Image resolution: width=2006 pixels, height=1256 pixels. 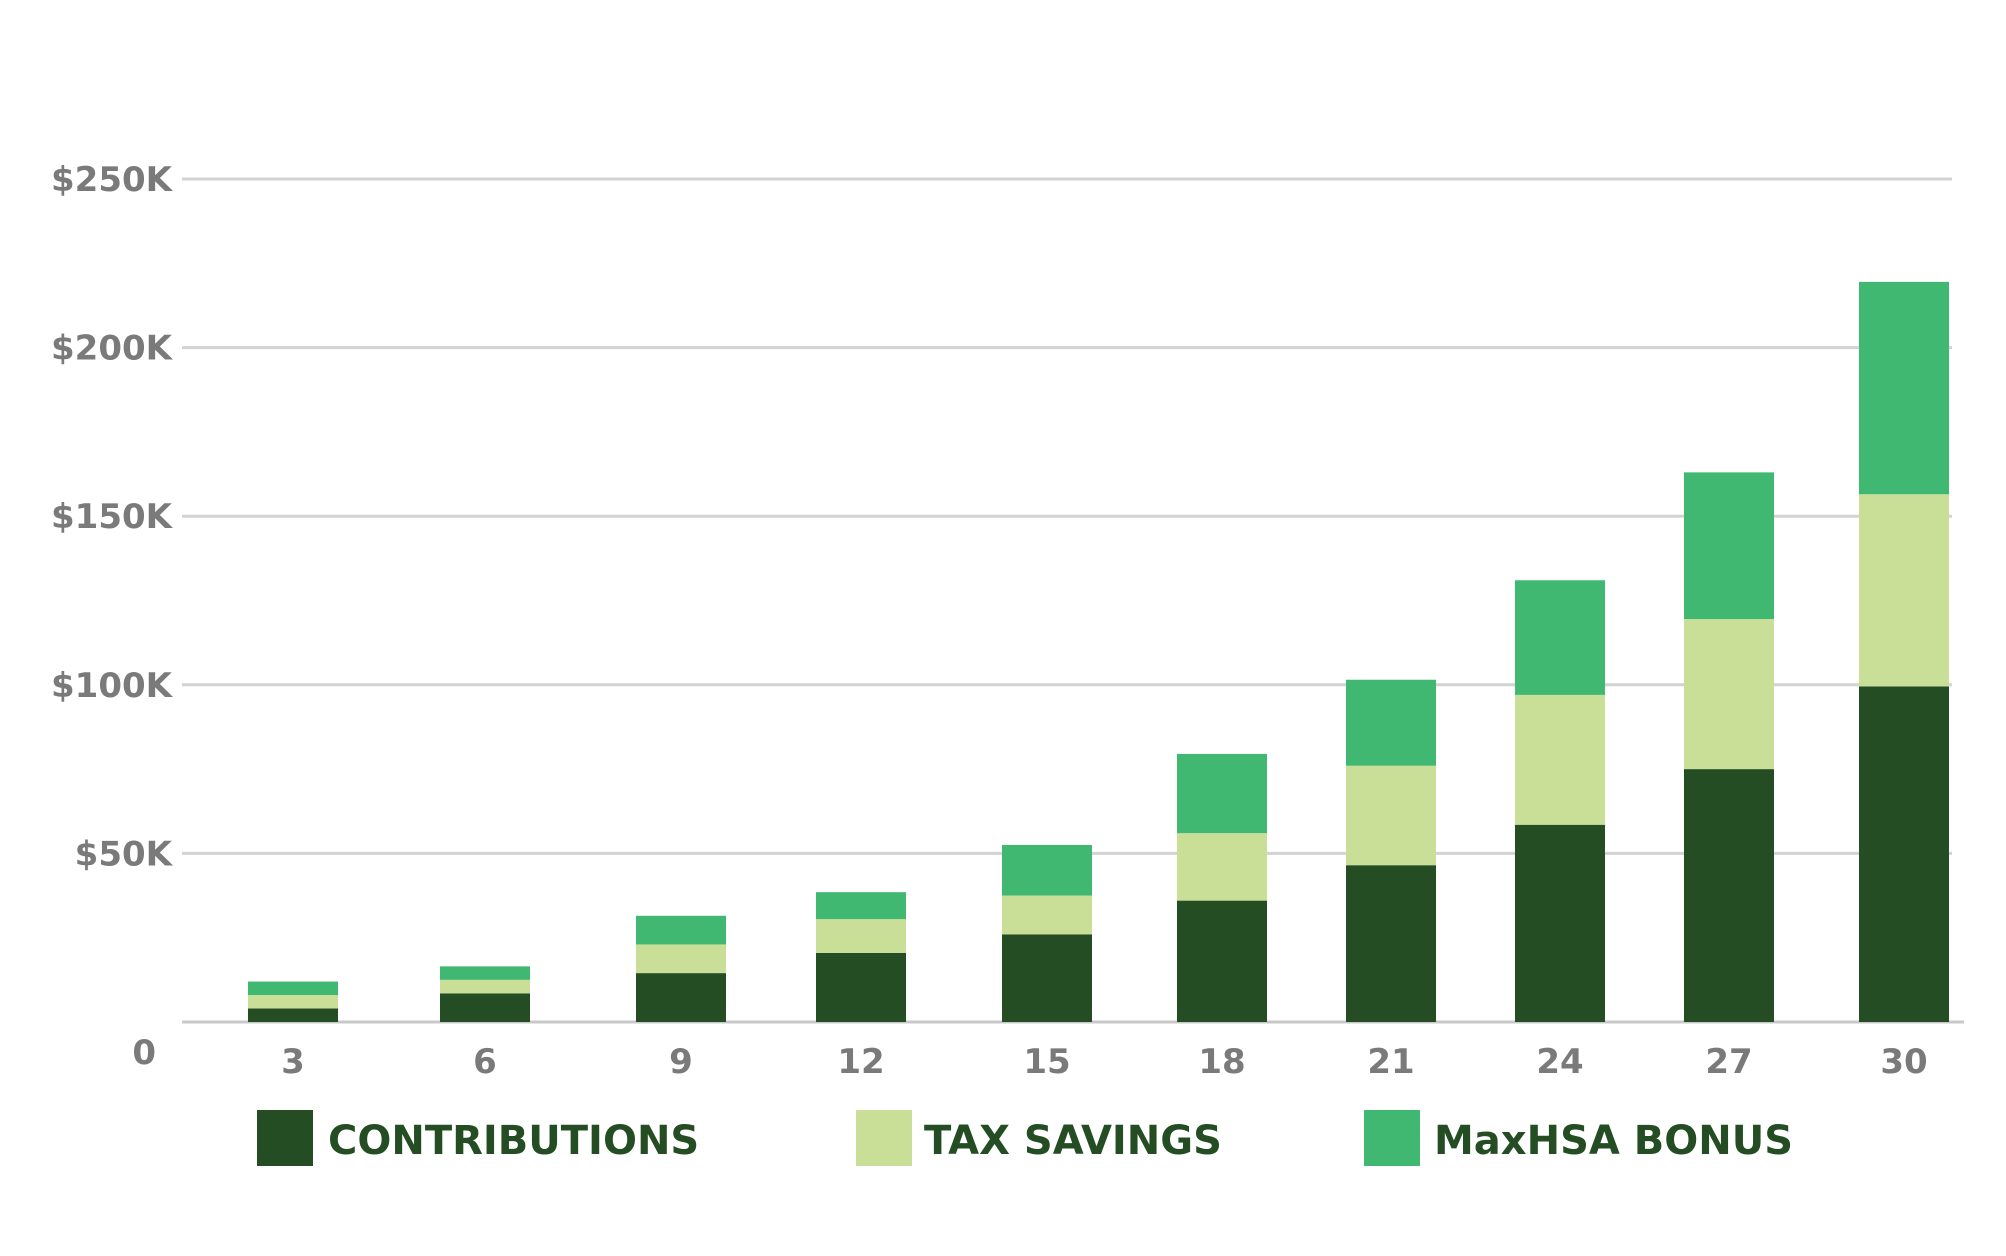 I want to click on legend-swatch-tax-savings, so click(x=884, y=1138).